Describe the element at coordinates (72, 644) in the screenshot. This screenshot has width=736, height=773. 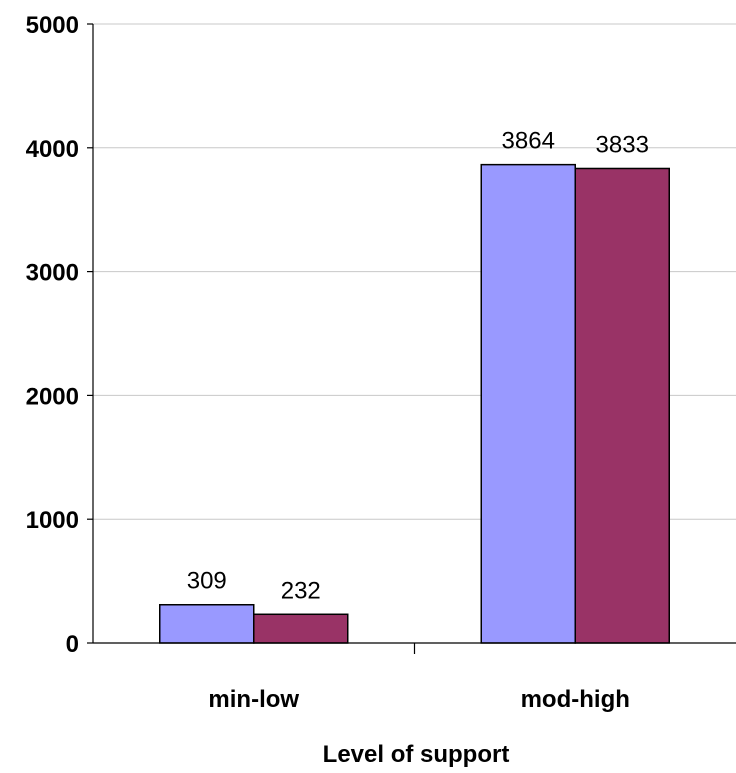
I see `y-tick-label: 0` at that location.